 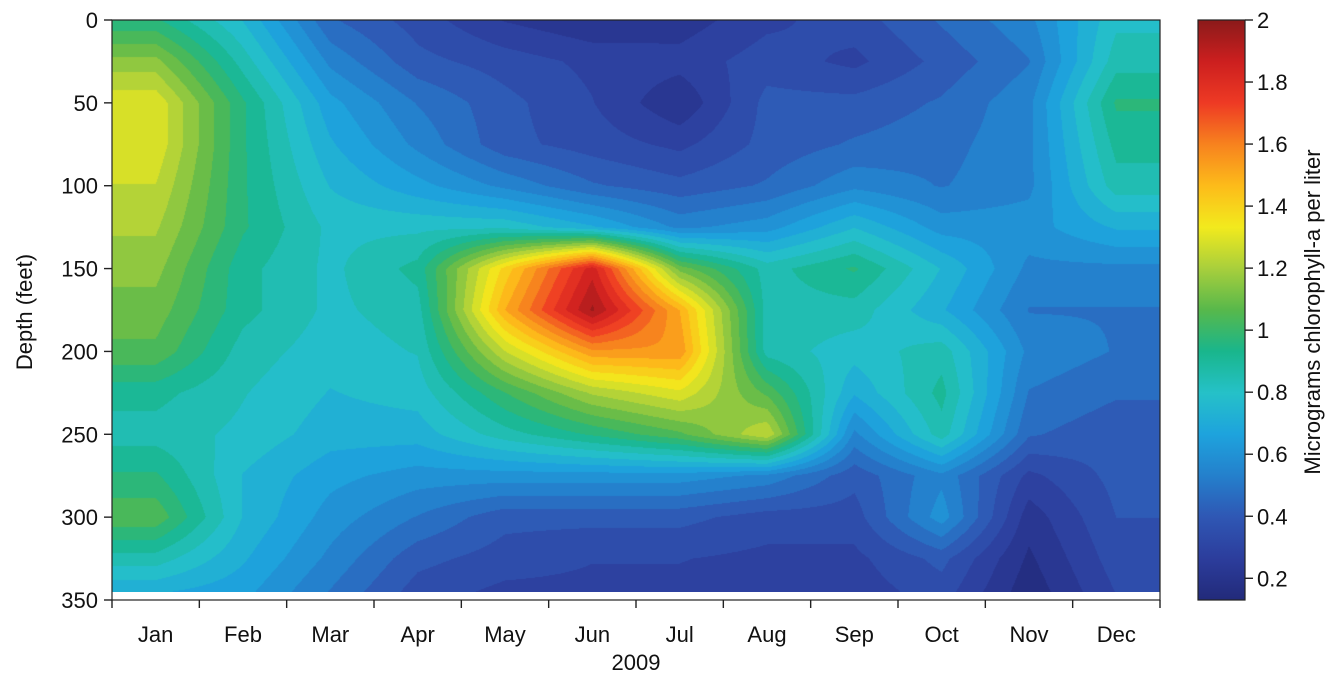 What do you see at coordinates (79, 351) in the screenshot?
I see `y-tick-label: 200` at bounding box center [79, 351].